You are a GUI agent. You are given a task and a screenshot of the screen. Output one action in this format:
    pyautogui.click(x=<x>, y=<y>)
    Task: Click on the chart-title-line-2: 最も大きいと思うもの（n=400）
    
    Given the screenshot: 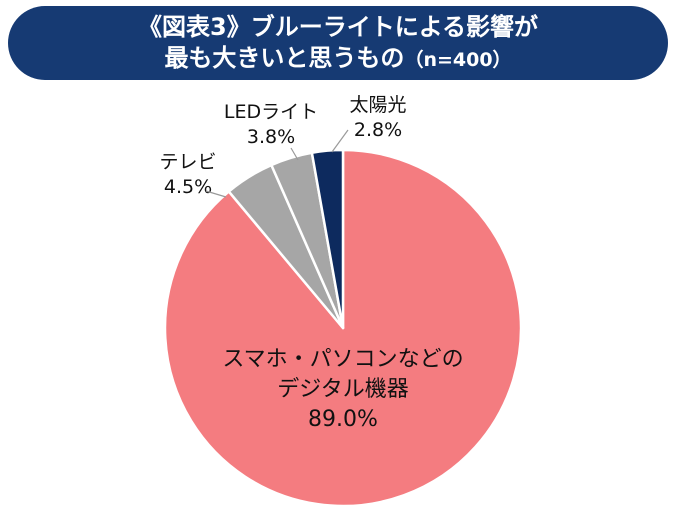 What is the action you would take?
    pyautogui.click(x=338, y=59)
    